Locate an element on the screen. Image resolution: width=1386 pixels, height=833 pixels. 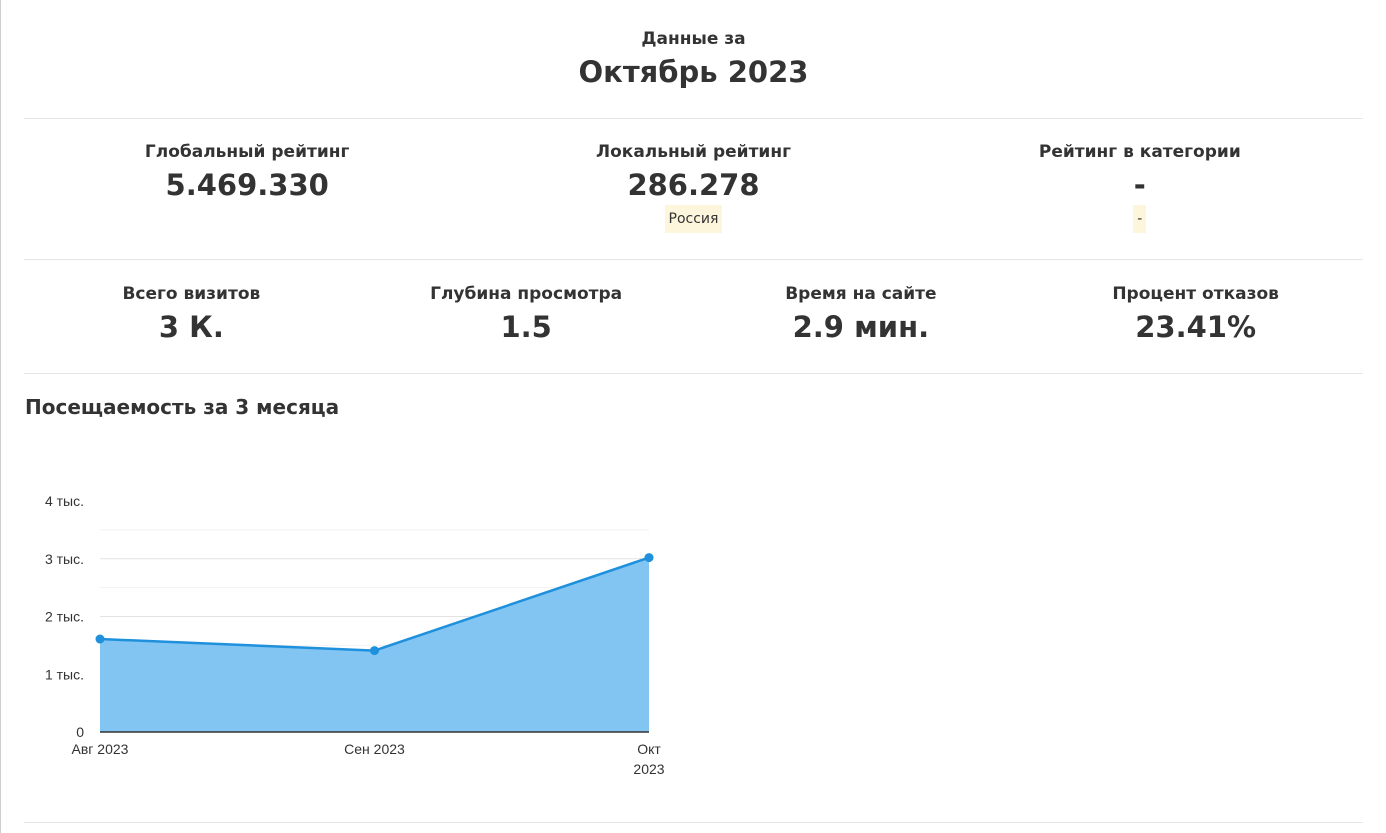
category-rating: Рейтинг в категории - - is located at coordinates (1140, 189).